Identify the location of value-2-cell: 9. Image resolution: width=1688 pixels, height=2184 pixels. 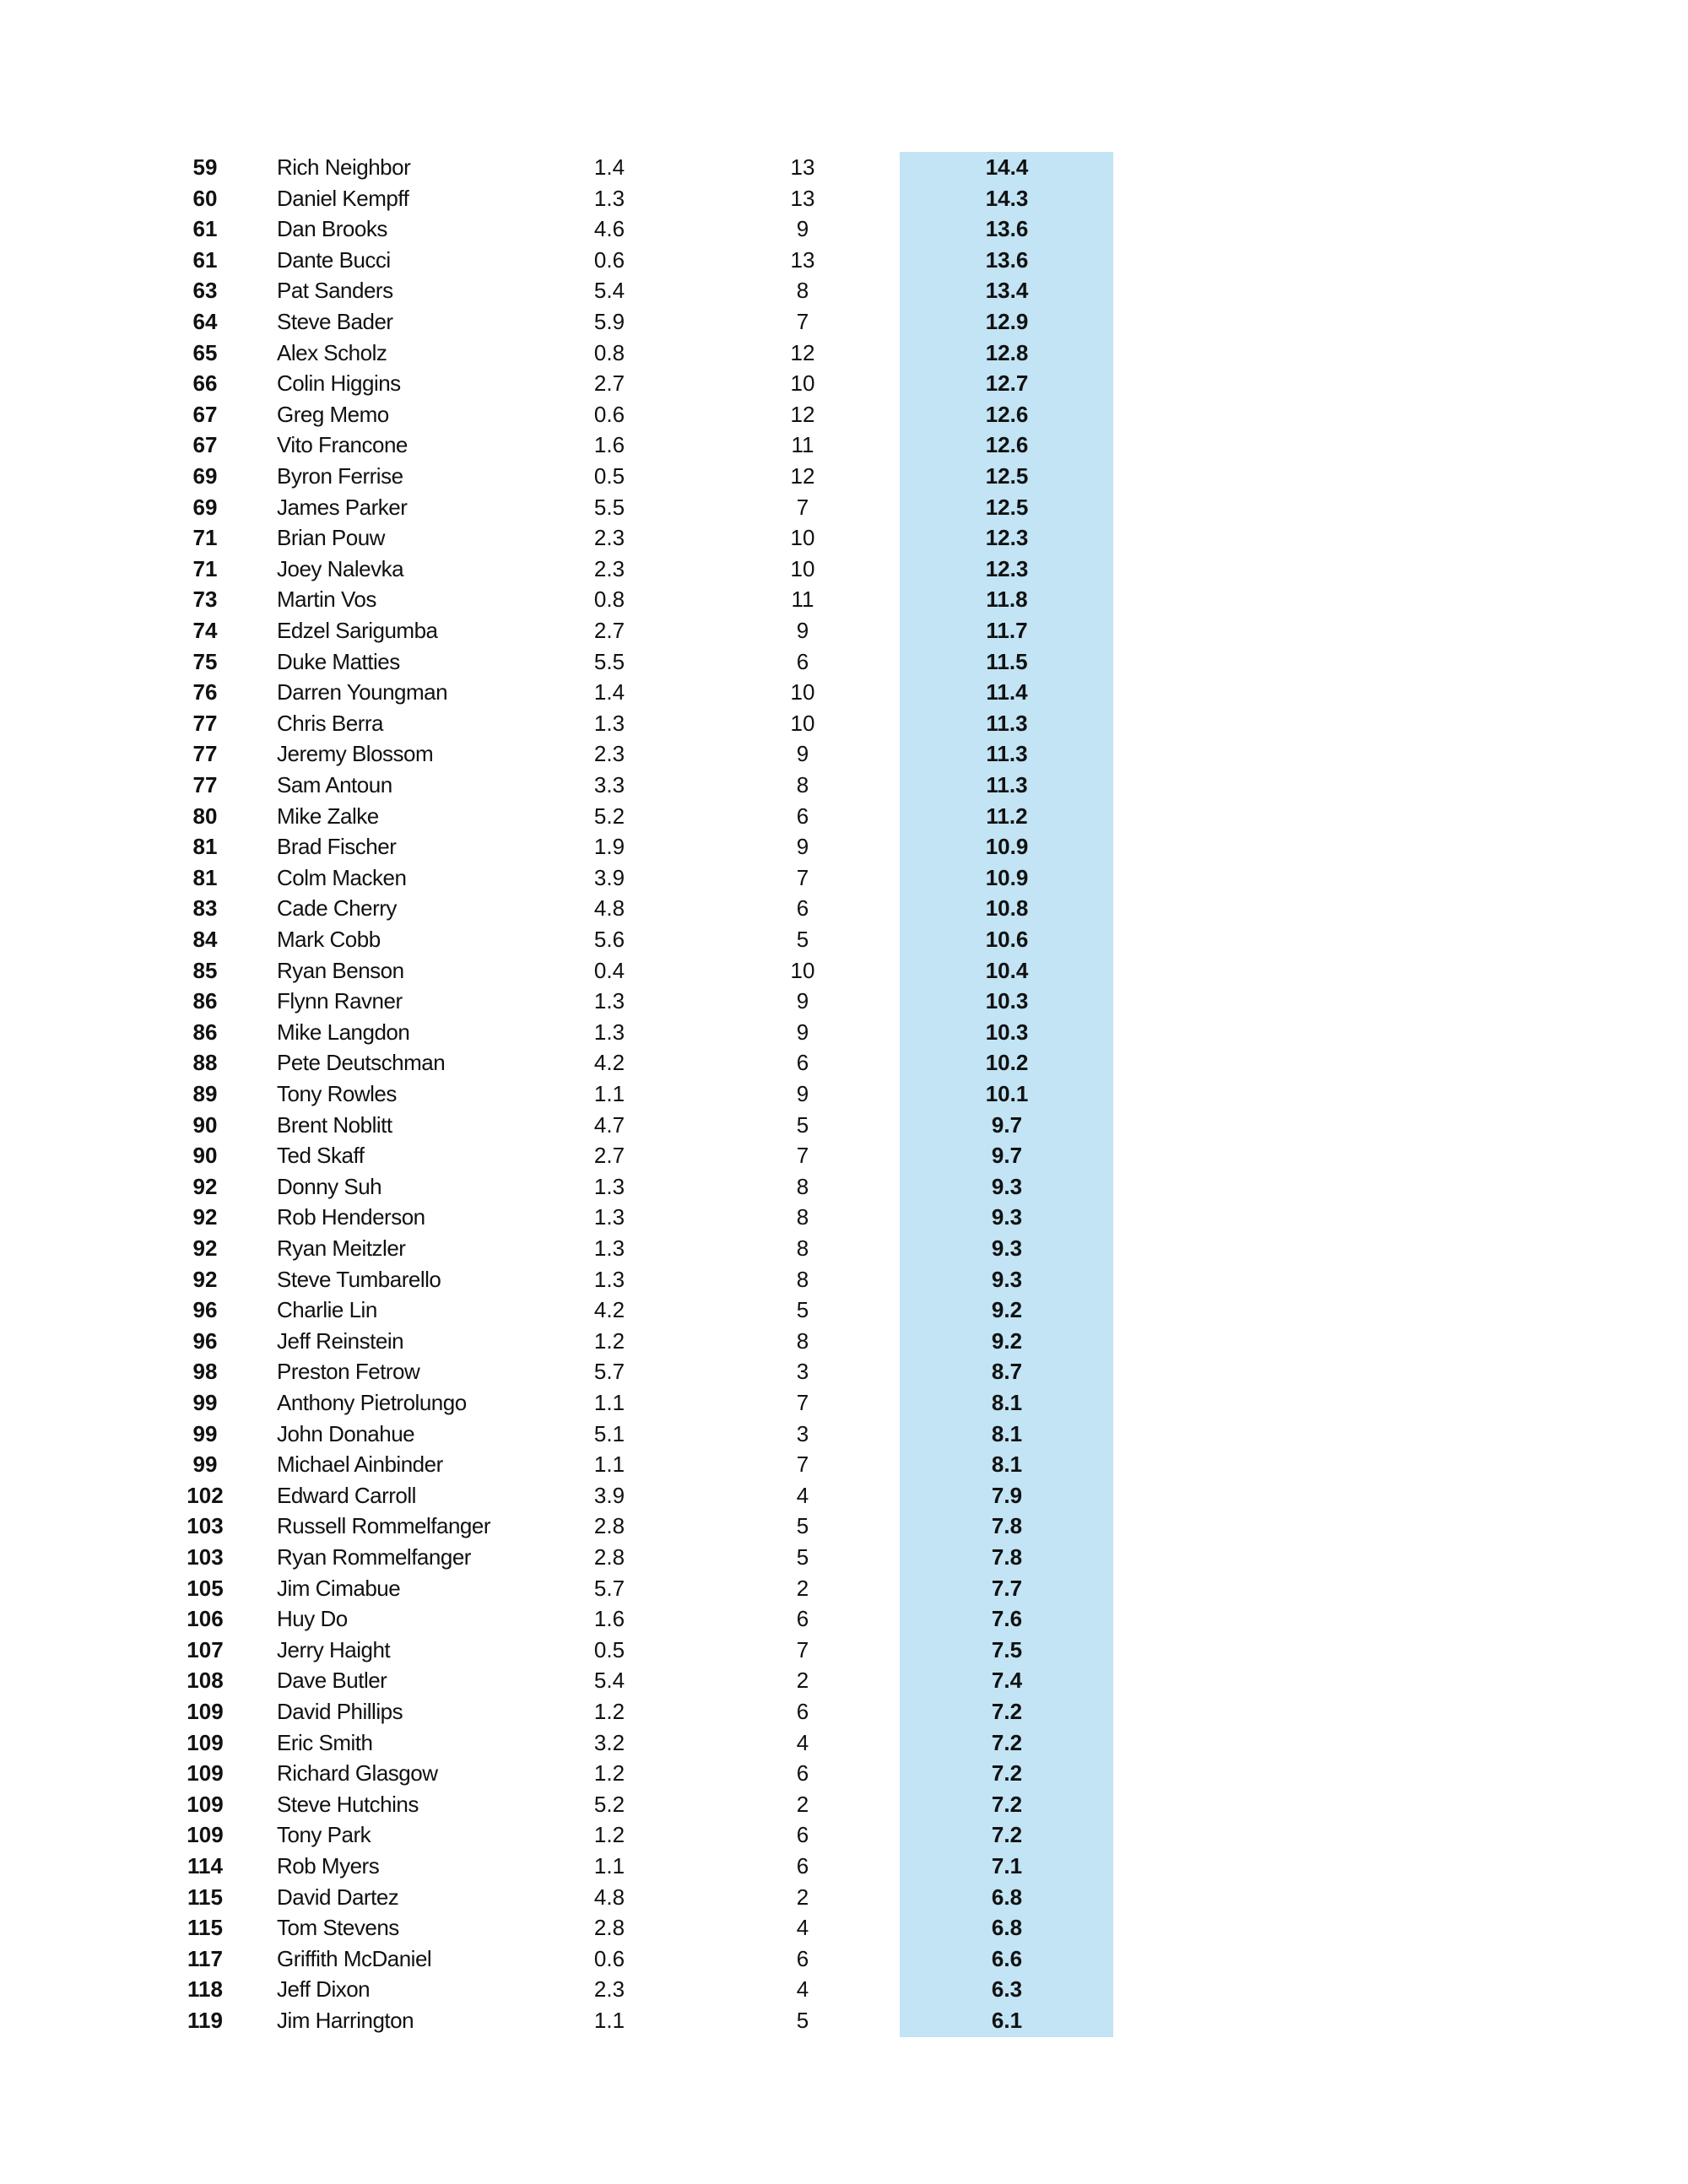
(802, 754).